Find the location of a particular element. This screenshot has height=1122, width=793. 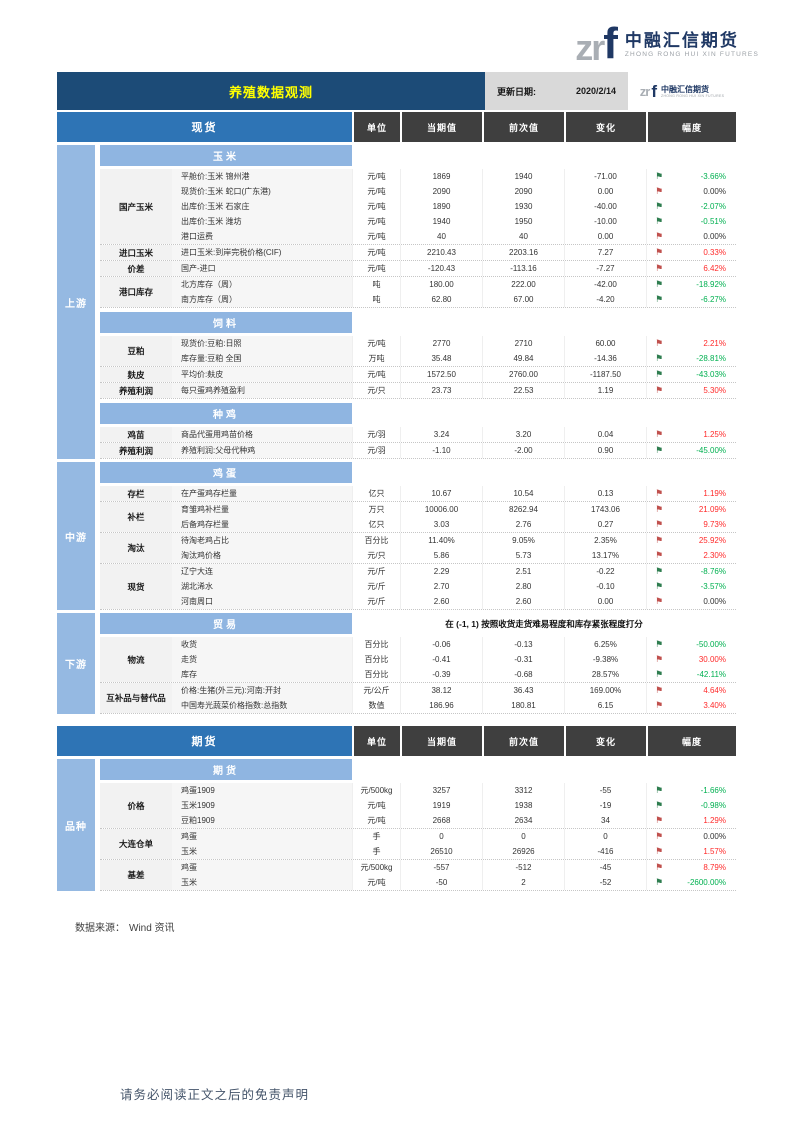

data-row: 待淘老鸡占比 百分比 11.40% 9.05% 2.35% ⚑ 25.92% is located at coordinates (454, 540).